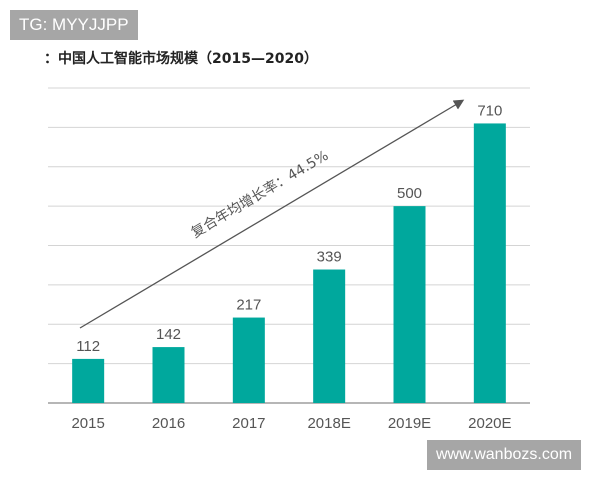 This screenshot has height=480, width=600. Describe the element at coordinates (168, 375) in the screenshot. I see `bar-2016` at that location.